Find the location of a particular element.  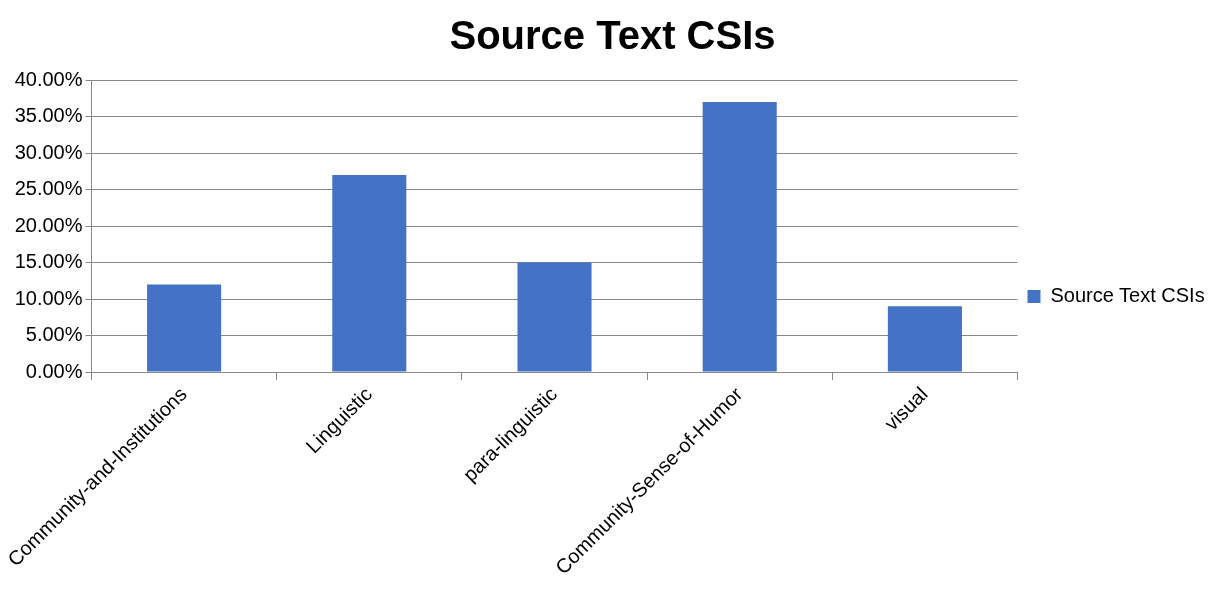

y-tick-label: 0.00% is located at coordinates (54, 370).